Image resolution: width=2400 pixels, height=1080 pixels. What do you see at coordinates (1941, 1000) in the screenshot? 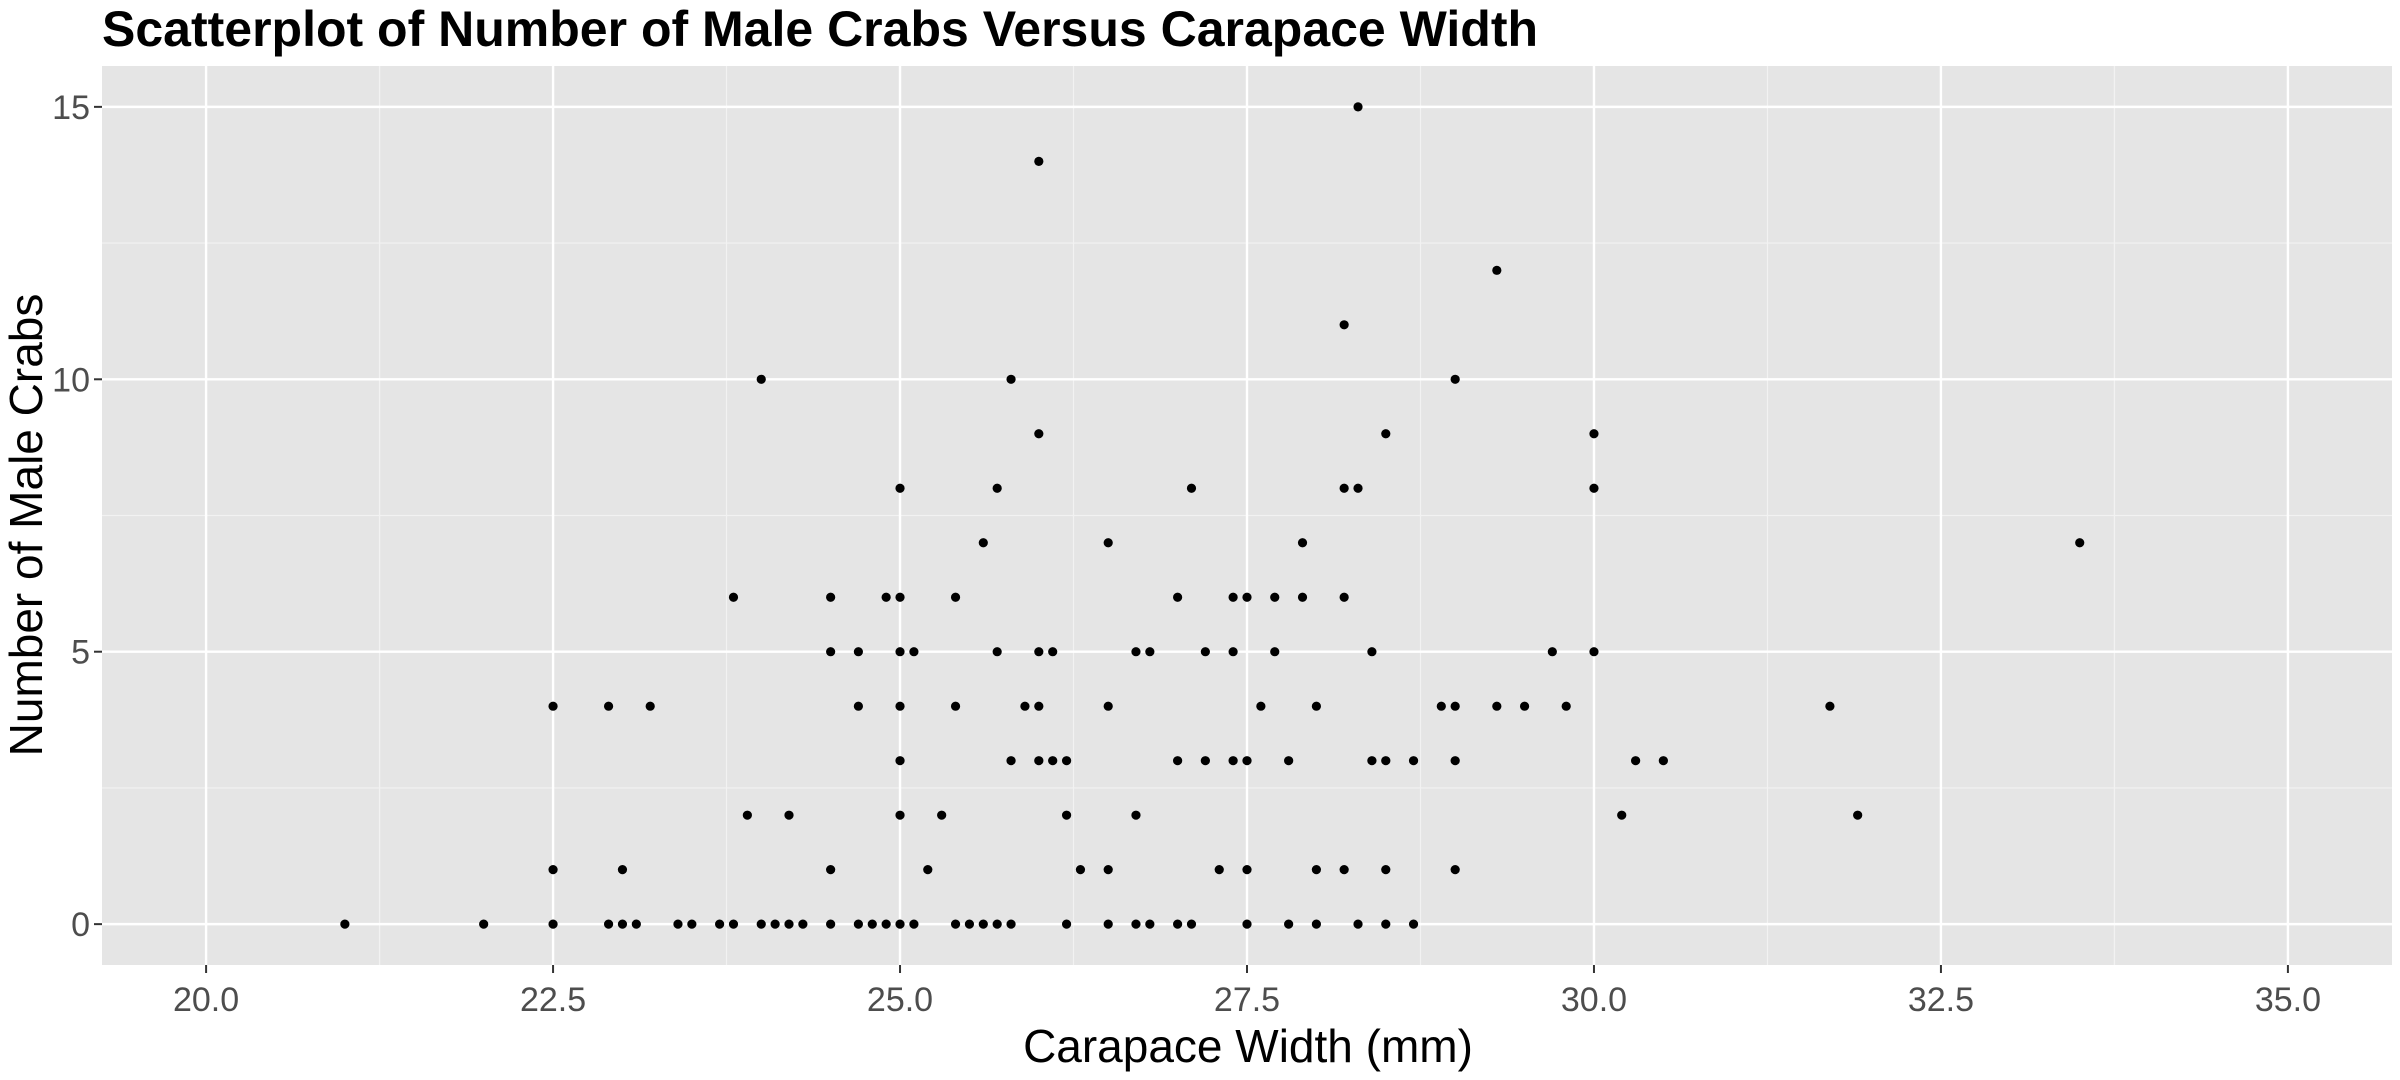
I see `x-tick-label: 32.5` at bounding box center [1941, 1000].